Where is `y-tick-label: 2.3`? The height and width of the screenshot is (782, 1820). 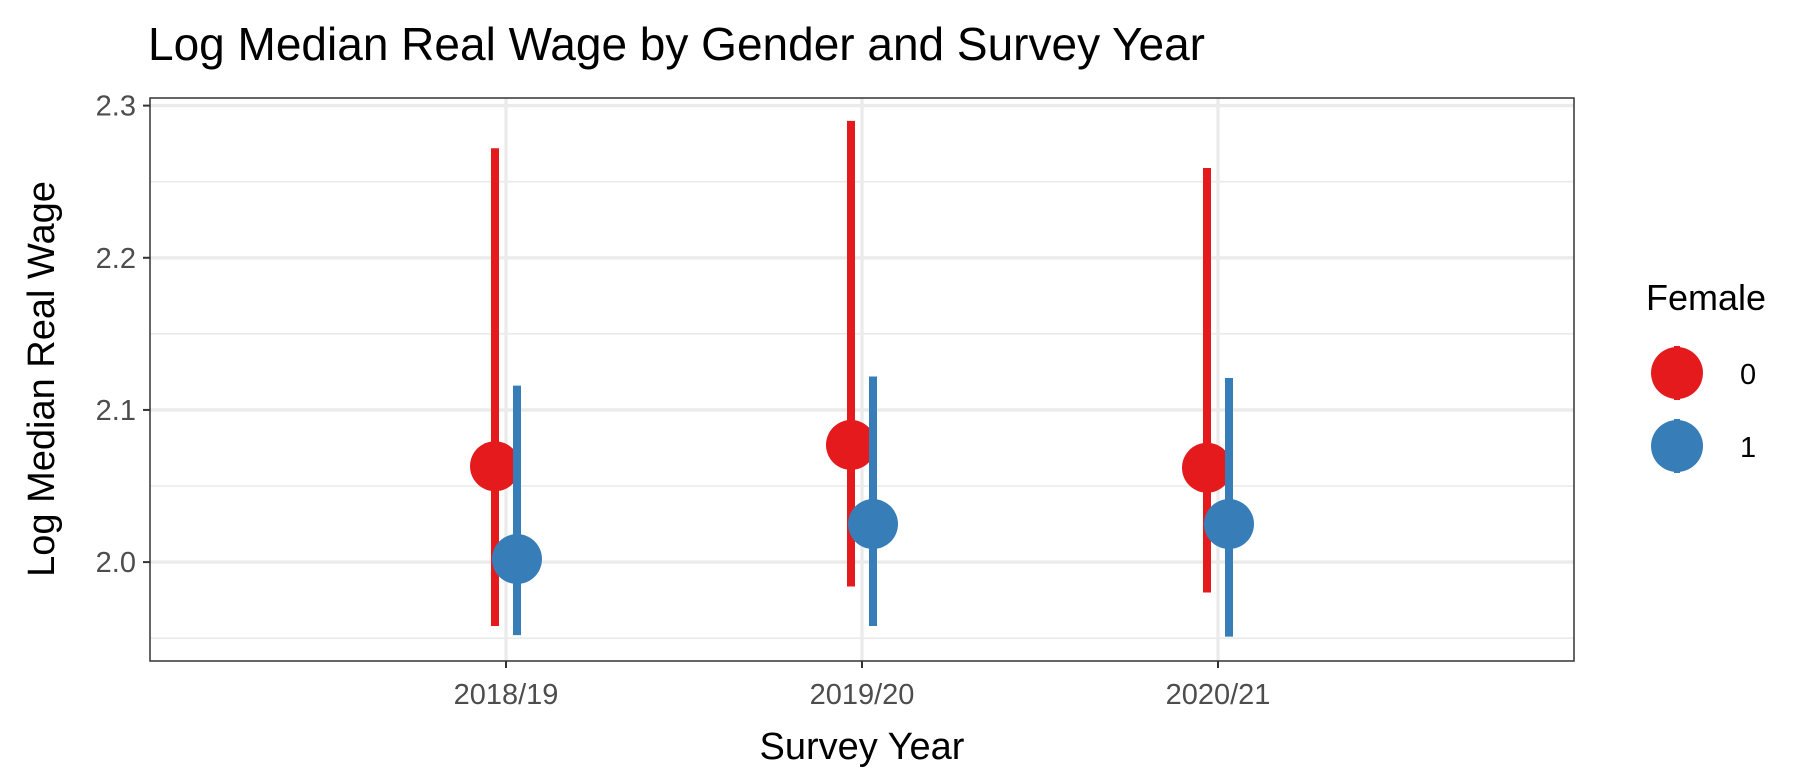 y-tick-label: 2.3 is located at coordinates (116, 107).